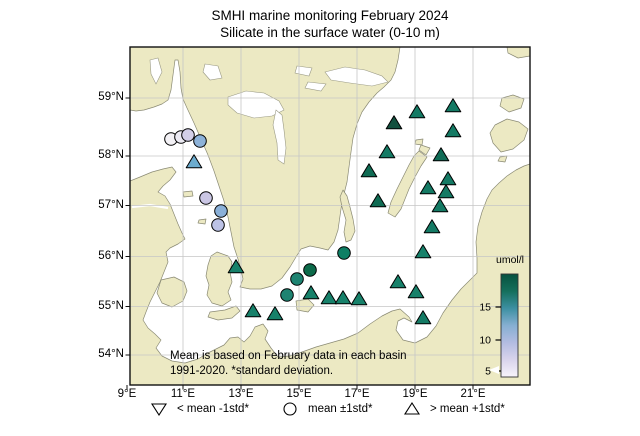 Image resolution: width=640 pixels, height=436 pixels. I want to click on island-lolland-falster, so click(224, 313).